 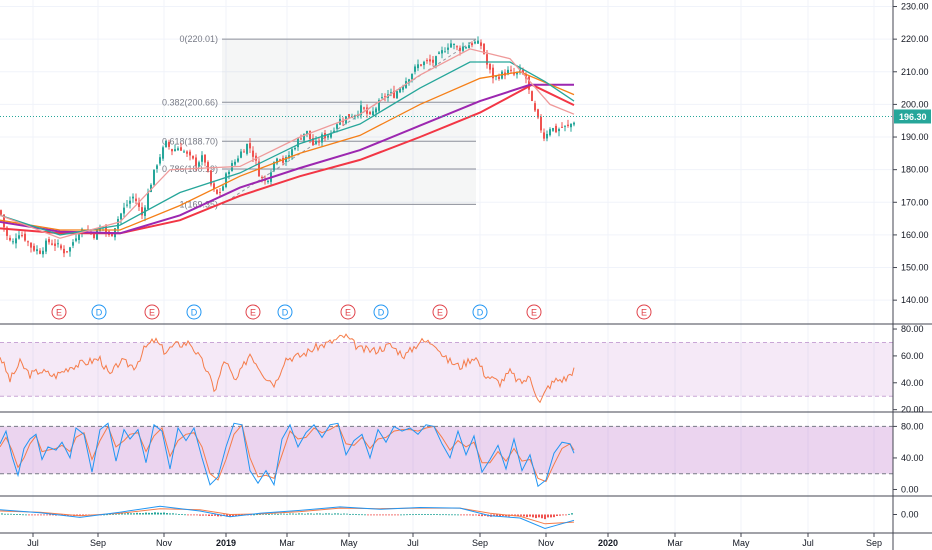 What do you see at coordinates (198, 204) in the screenshot?
I see `fib-level-label: 1(169.35)` at bounding box center [198, 204].